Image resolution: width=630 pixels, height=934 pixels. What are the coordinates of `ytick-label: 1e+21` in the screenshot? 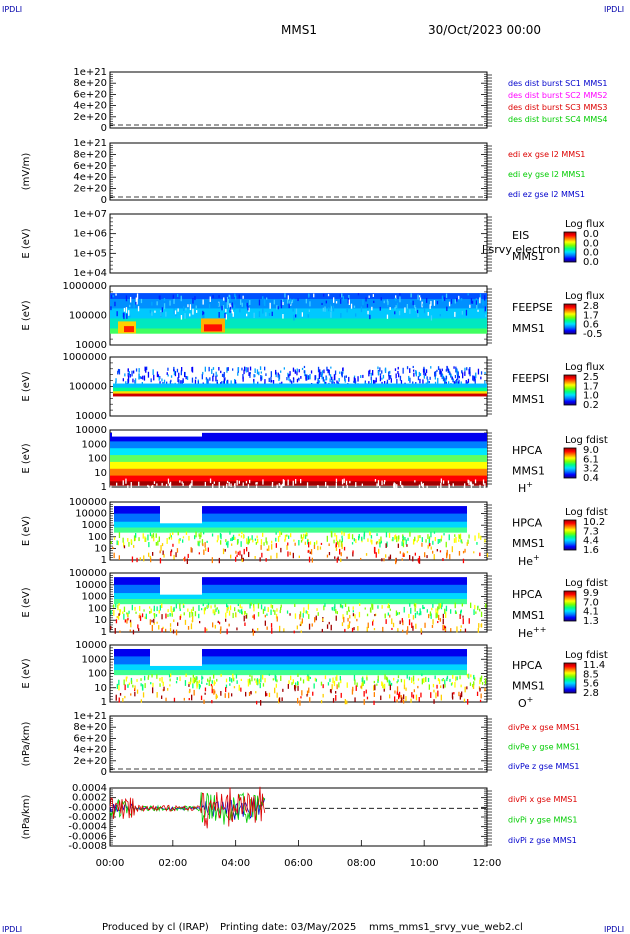 It's located at (90, 143).